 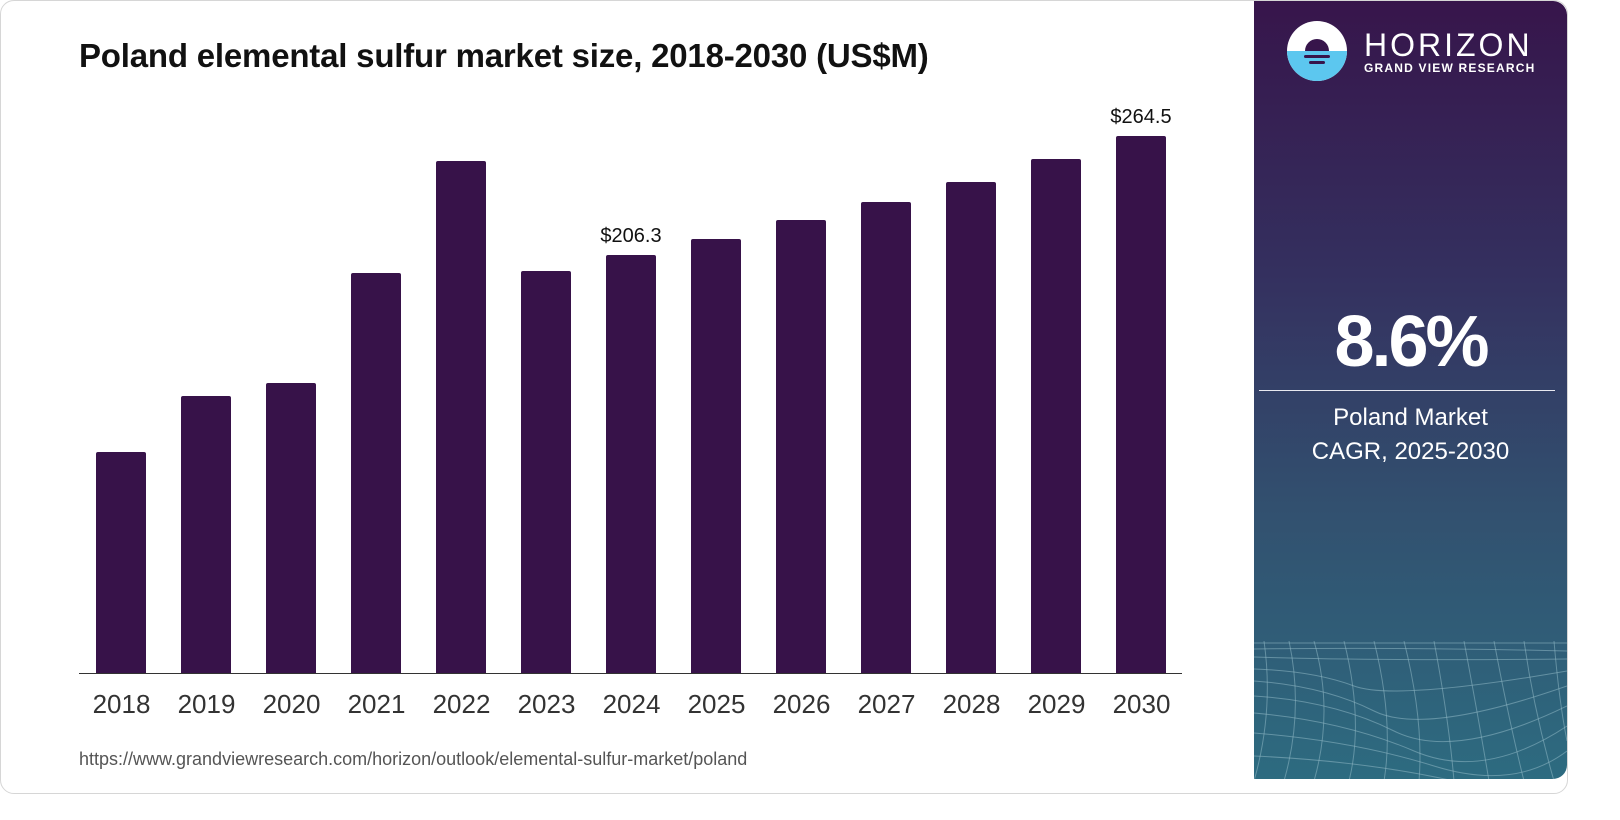 What do you see at coordinates (1141, 404) in the screenshot?
I see `bar-2030` at bounding box center [1141, 404].